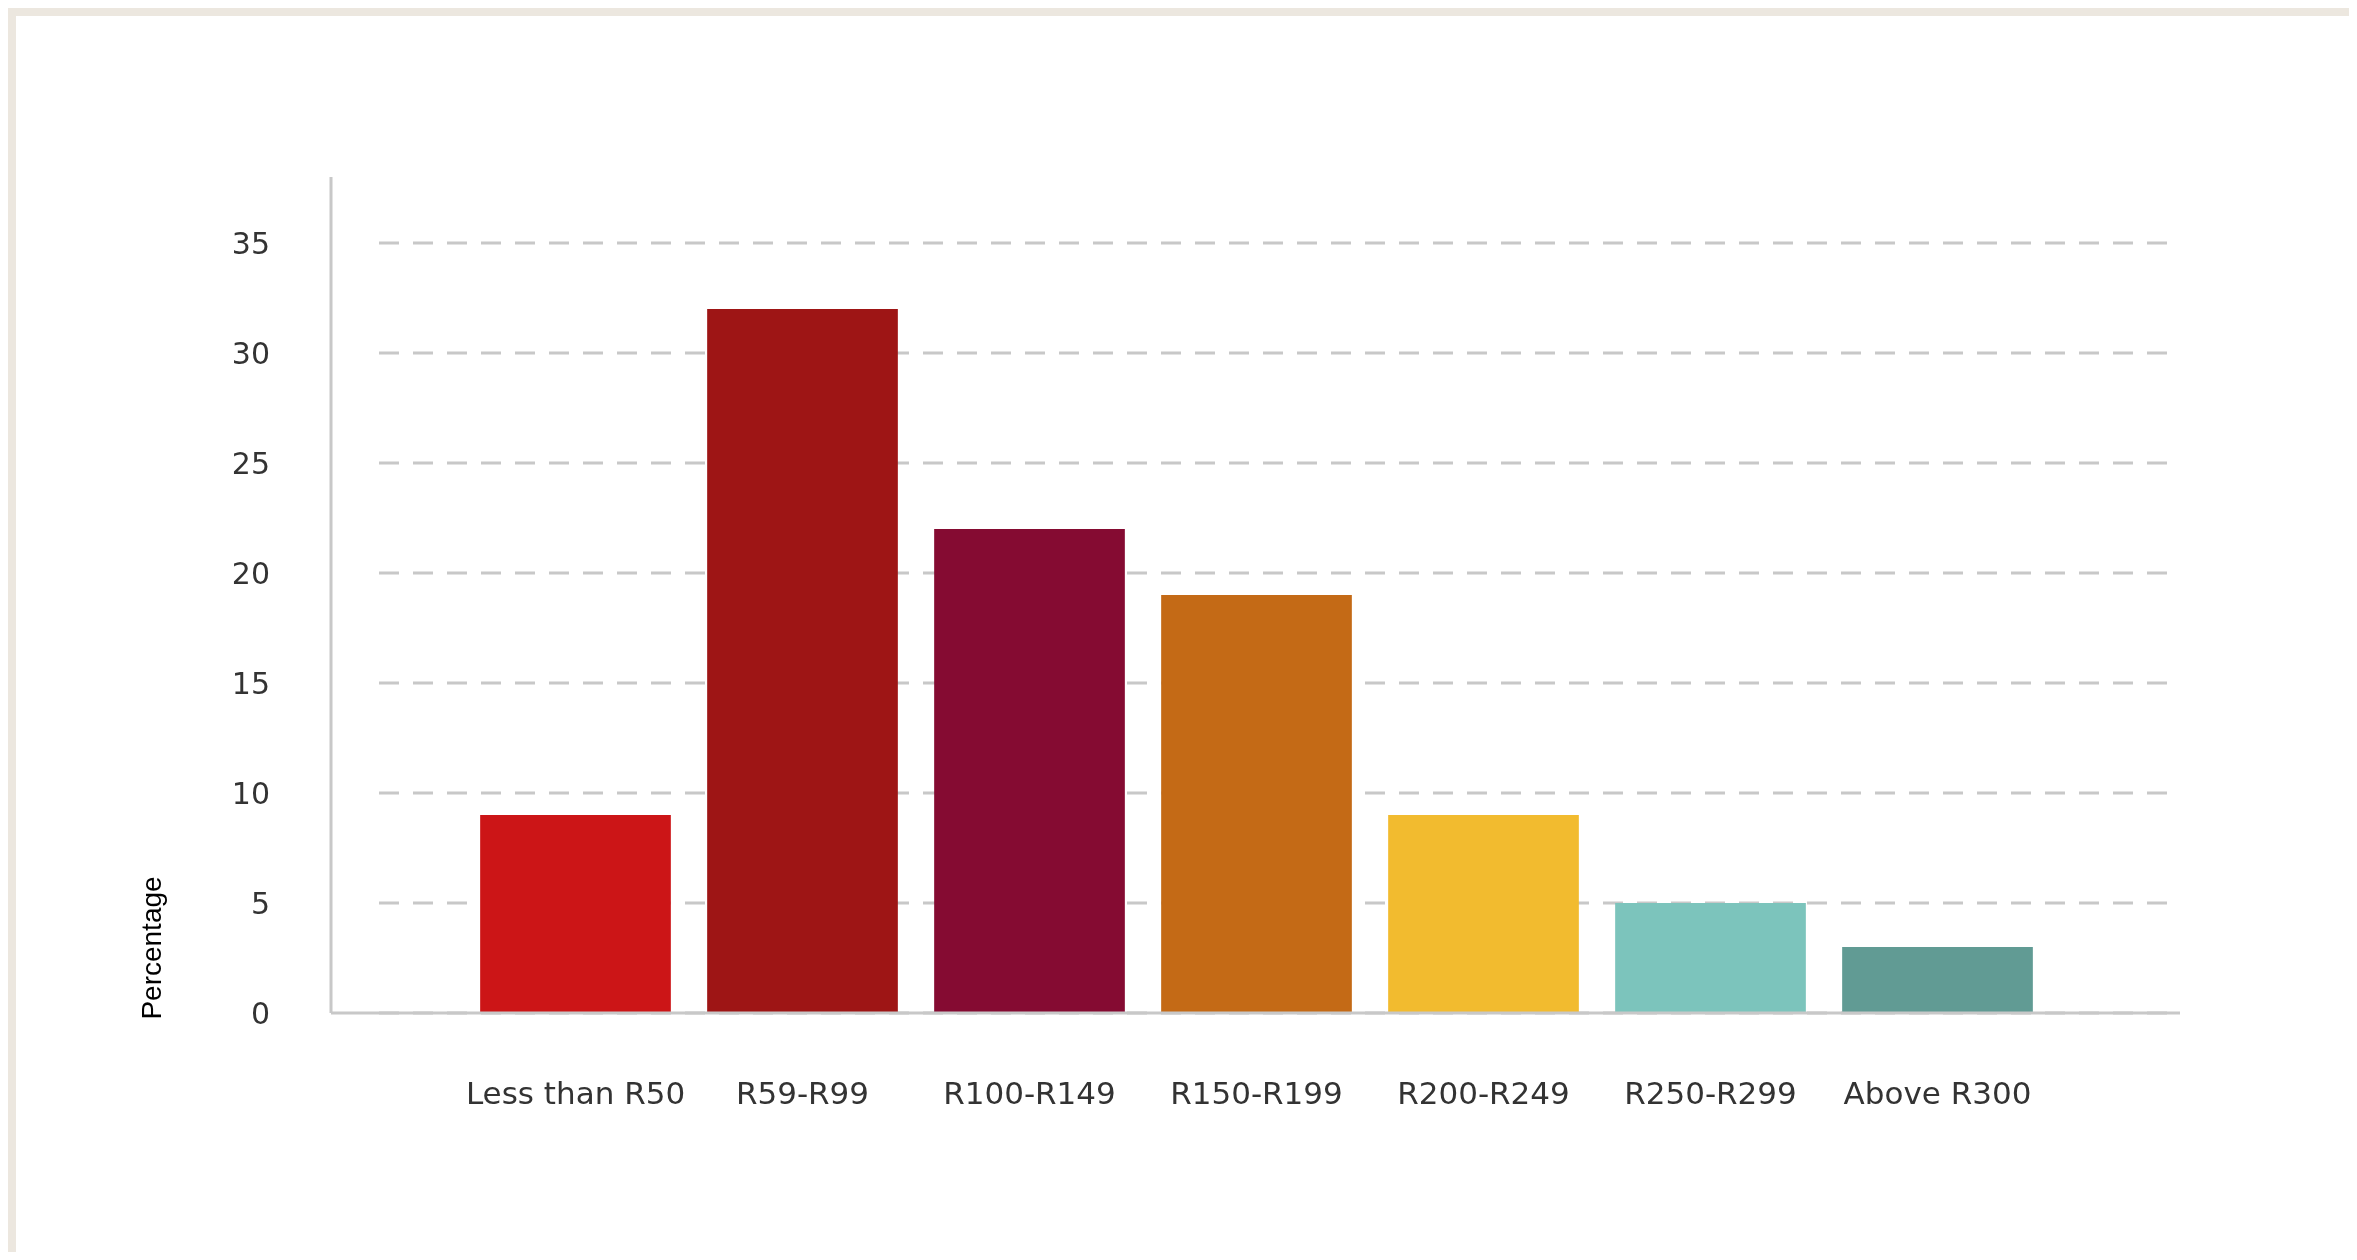 This screenshot has width=2357, height=1260. I want to click on x-tick-label: Above R300, so click(1937, 1093).